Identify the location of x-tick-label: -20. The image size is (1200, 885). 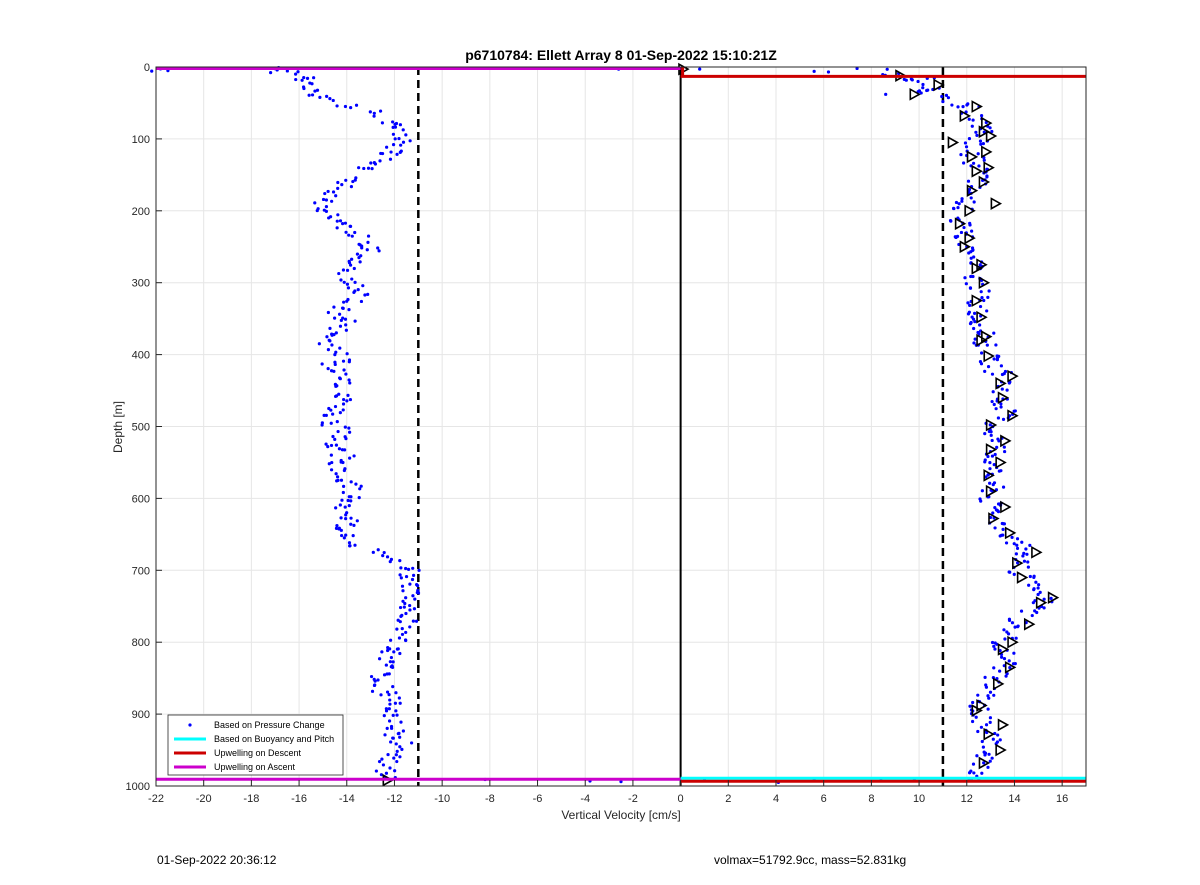
(204, 799).